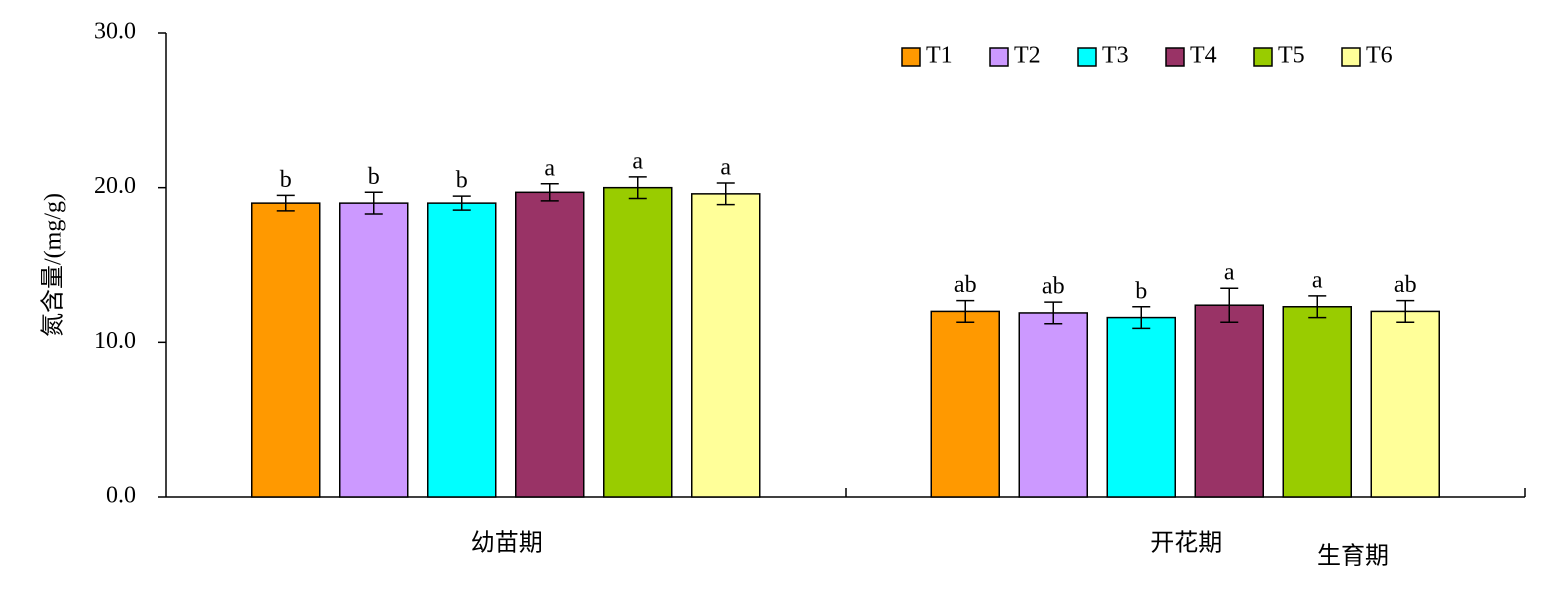 The width and height of the screenshot is (1541, 601). What do you see at coordinates (1353, 556) in the screenshot?
I see `x-axis-label: 生育期` at bounding box center [1353, 556].